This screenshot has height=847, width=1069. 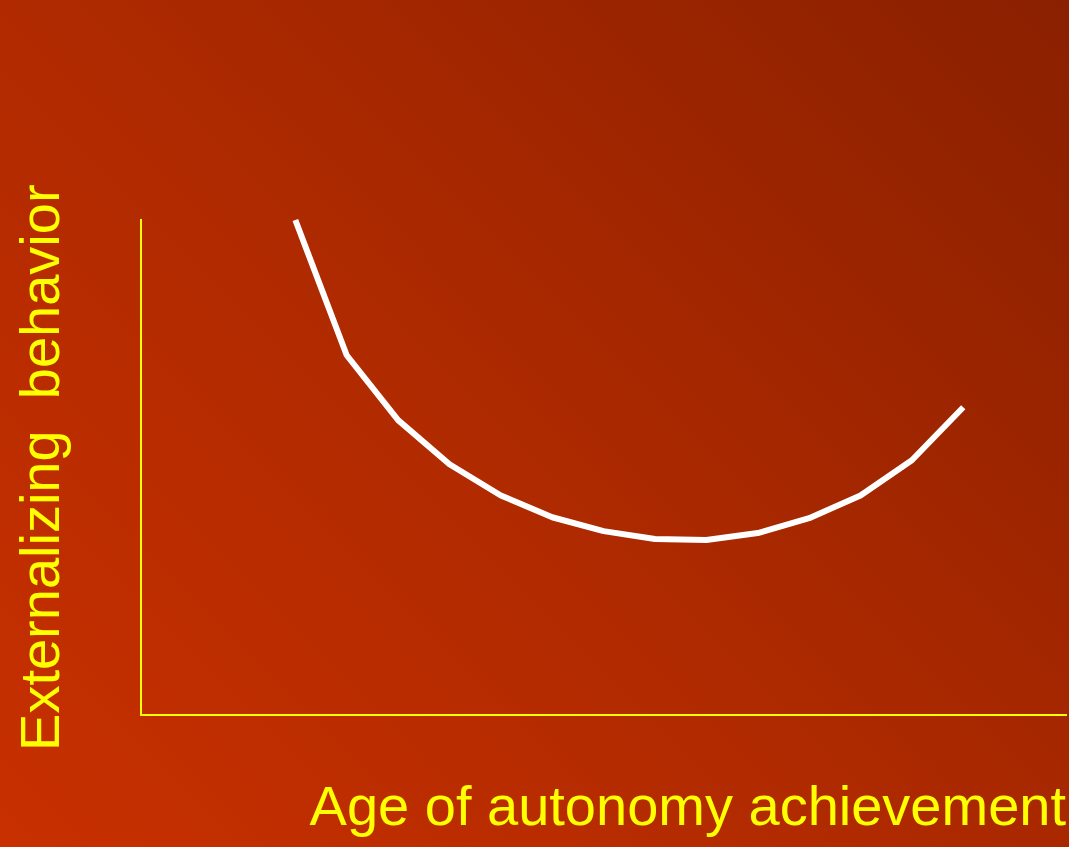 I want to click on x-axis-title: Age of autonomy achievement, so click(x=688, y=805).